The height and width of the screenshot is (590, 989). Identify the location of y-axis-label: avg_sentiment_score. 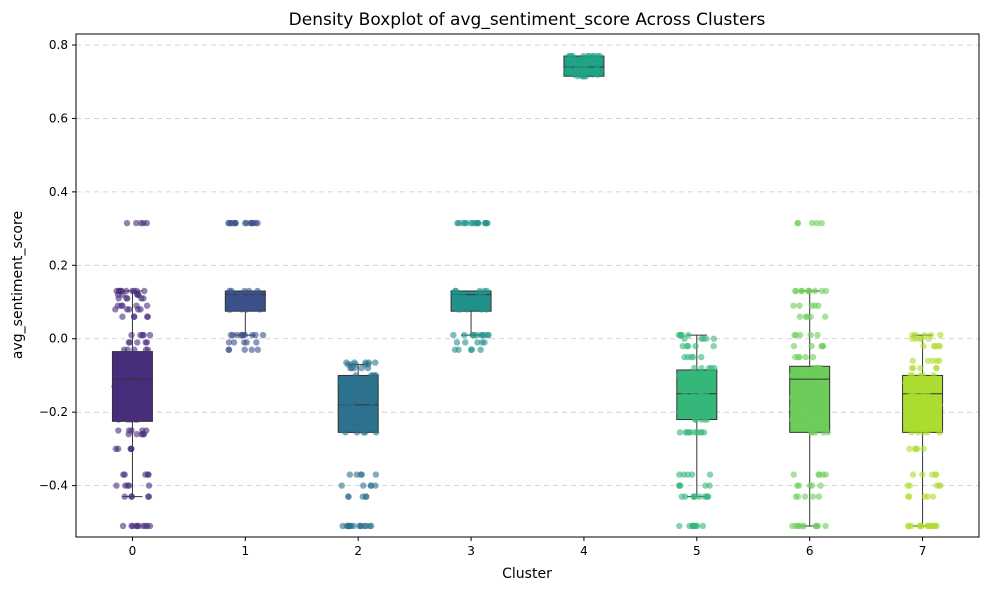
(18, 285).